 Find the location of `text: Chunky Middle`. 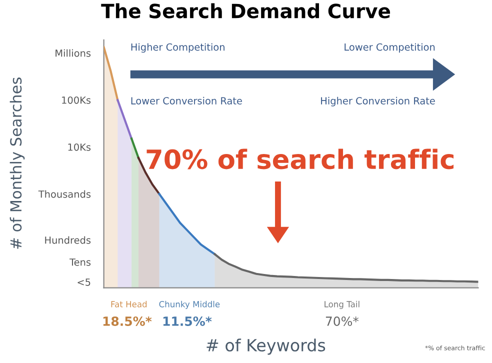

text: Chunky Middle is located at coordinates (189, 304).